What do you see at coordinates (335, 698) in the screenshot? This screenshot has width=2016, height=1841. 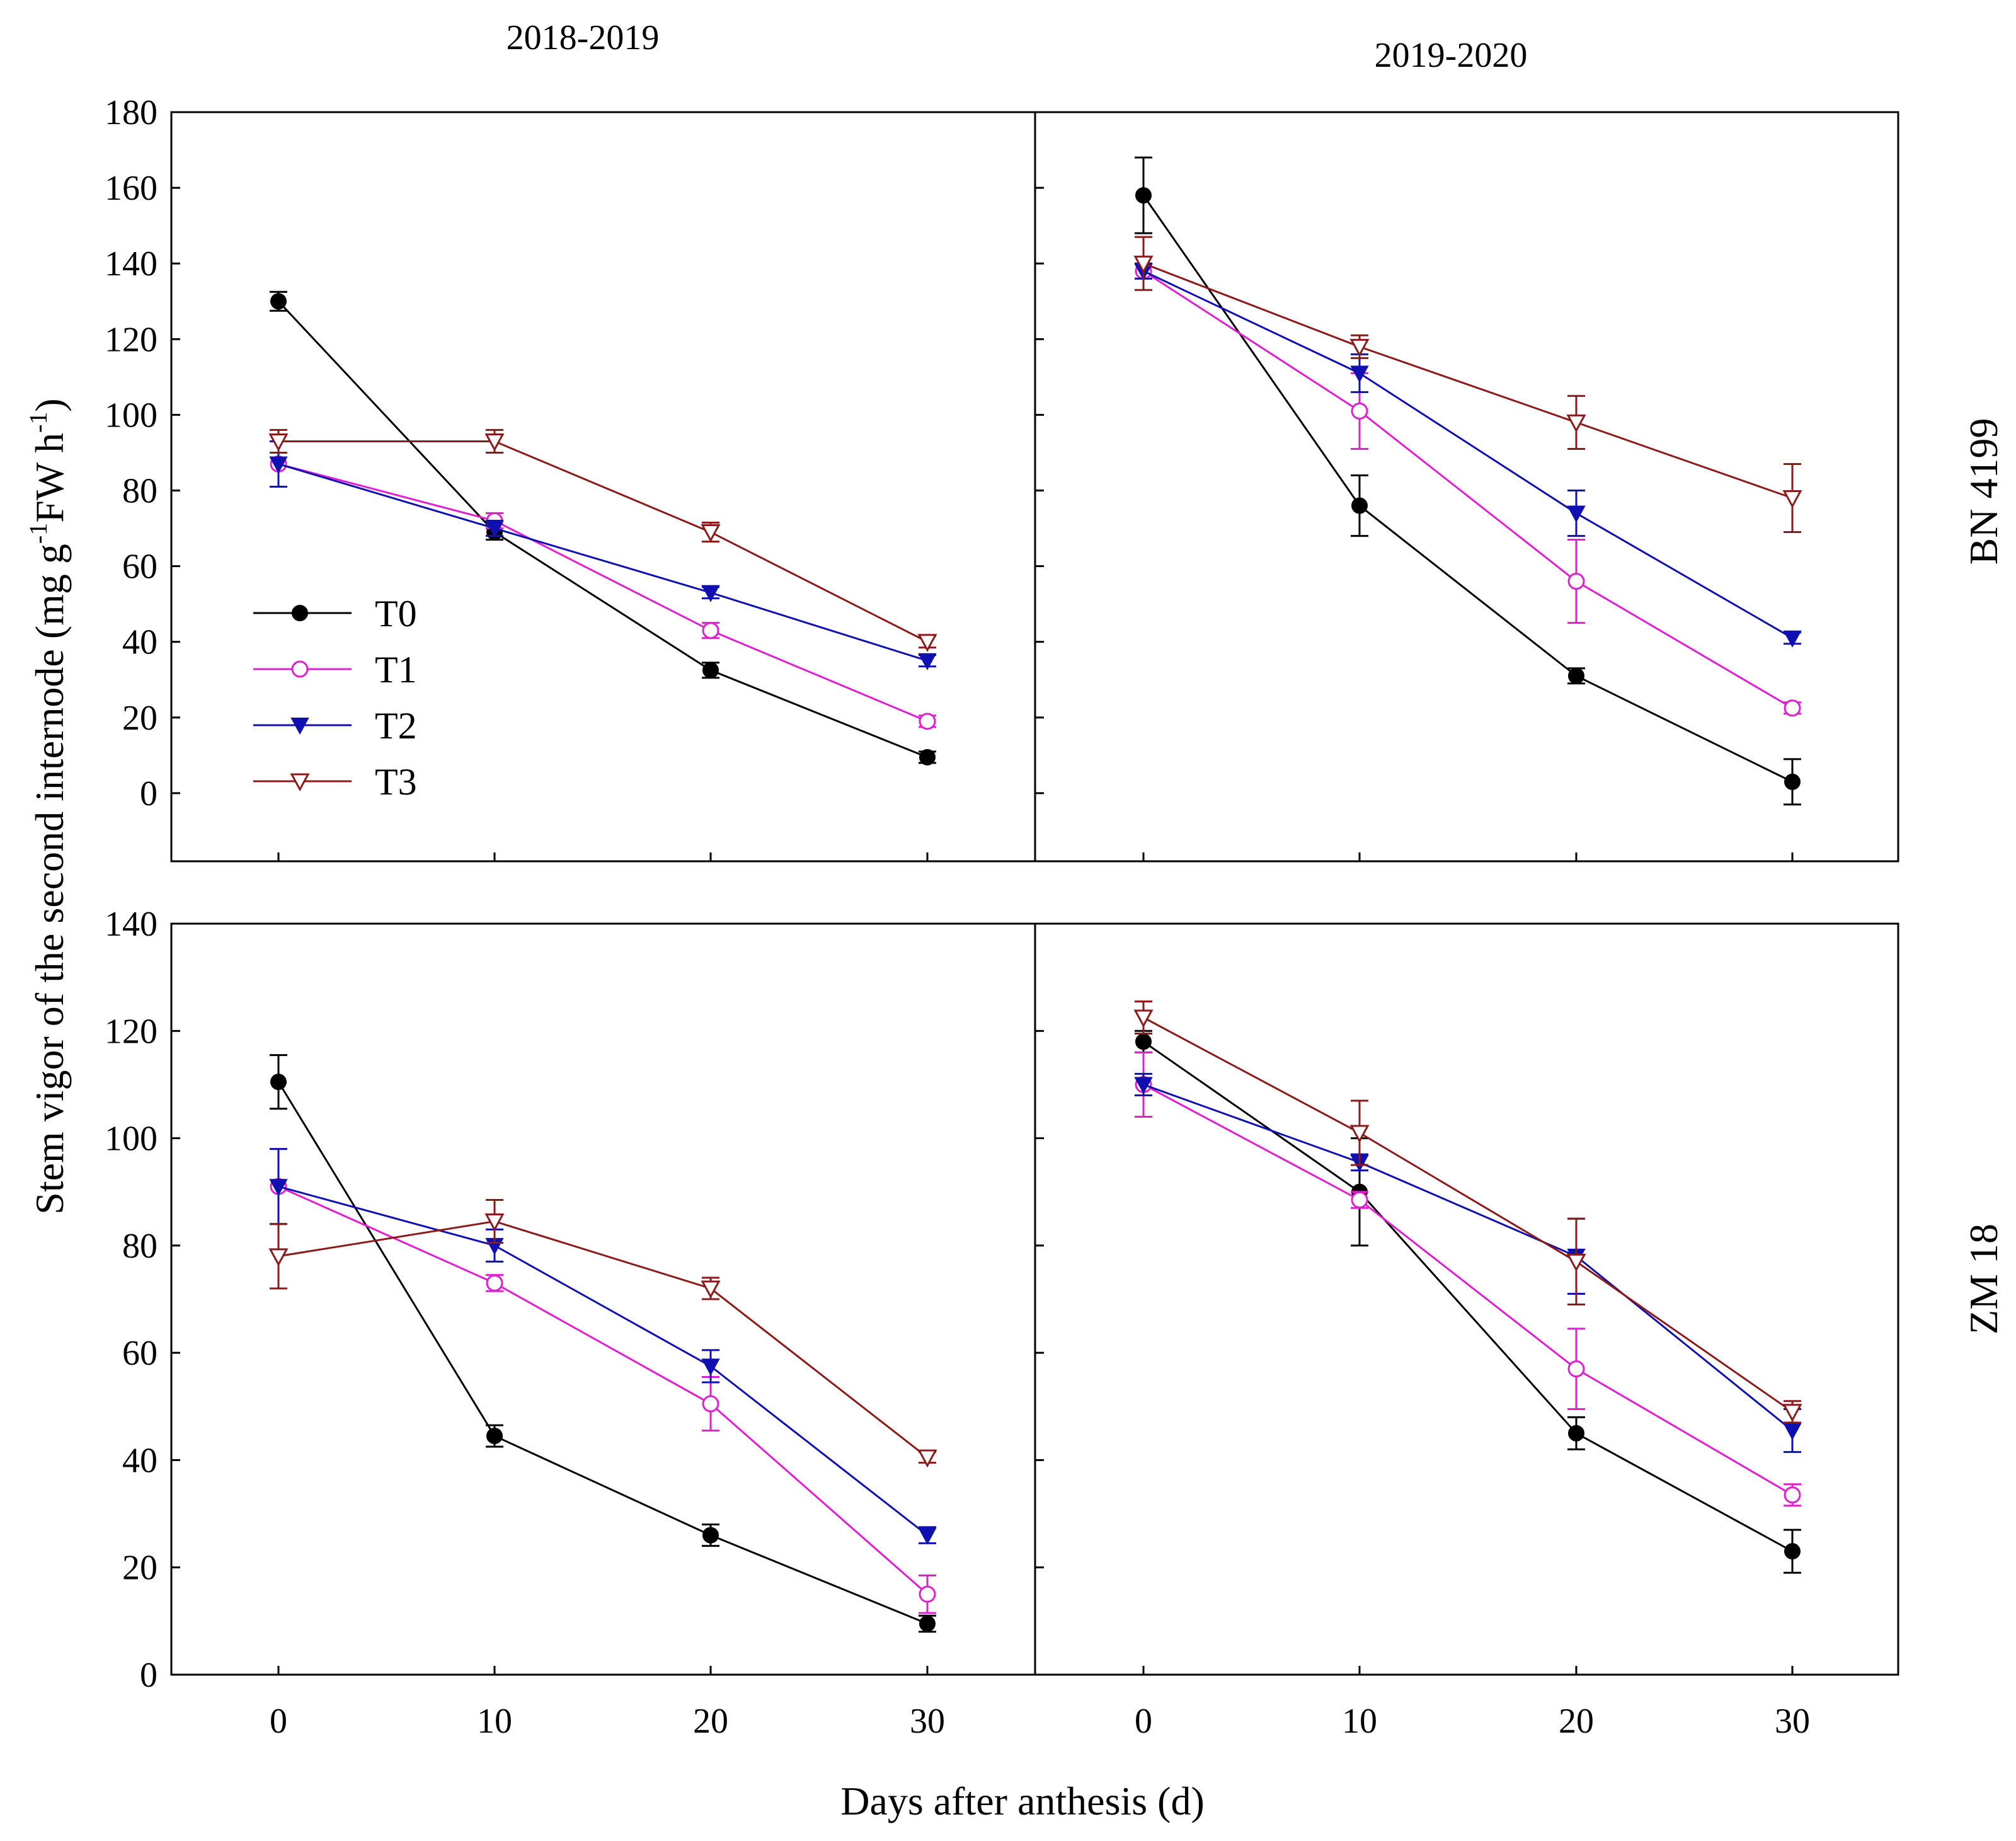 I see `legend: T0 T1 T2 T3` at bounding box center [335, 698].